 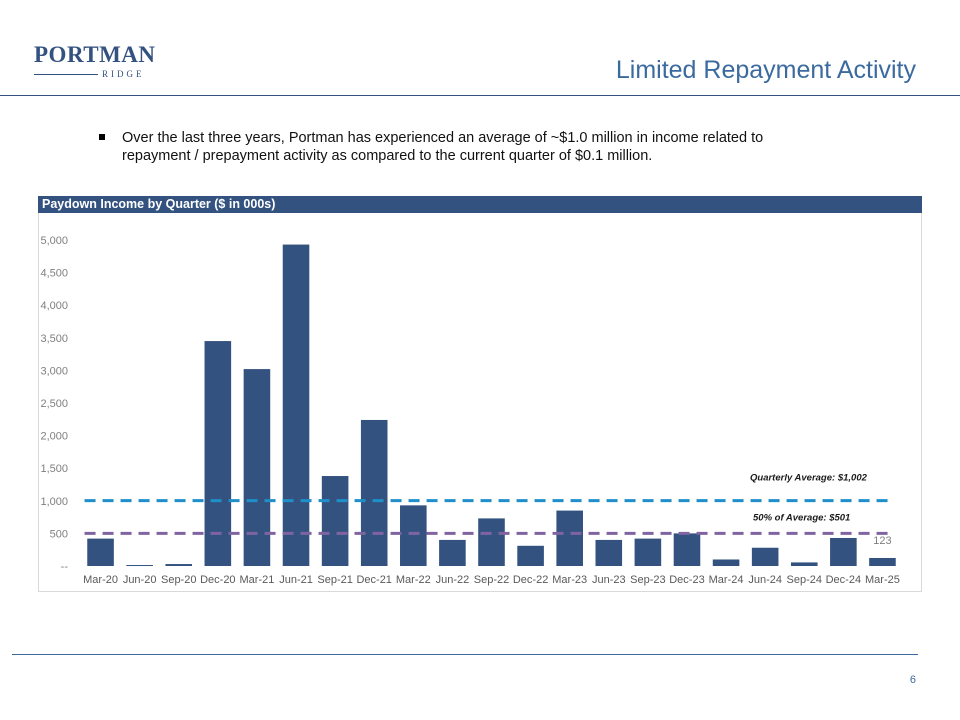 I want to click on x-tick-label: Mar-24, so click(x=726, y=580).